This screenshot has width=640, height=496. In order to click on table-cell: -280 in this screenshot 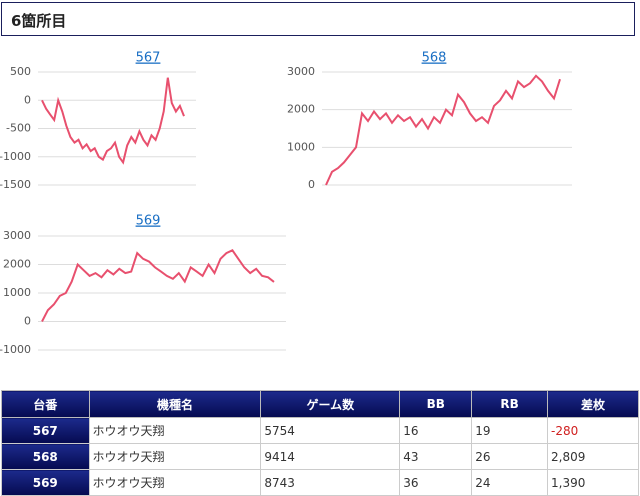, I will do `click(593, 430)`.